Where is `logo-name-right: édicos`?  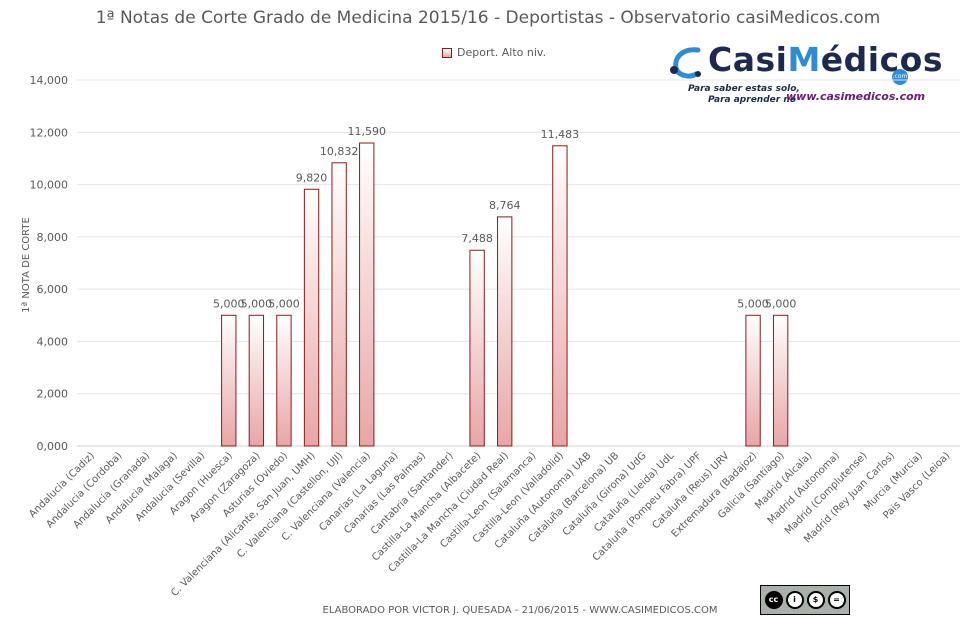
logo-name-right: édicos is located at coordinates (881, 59).